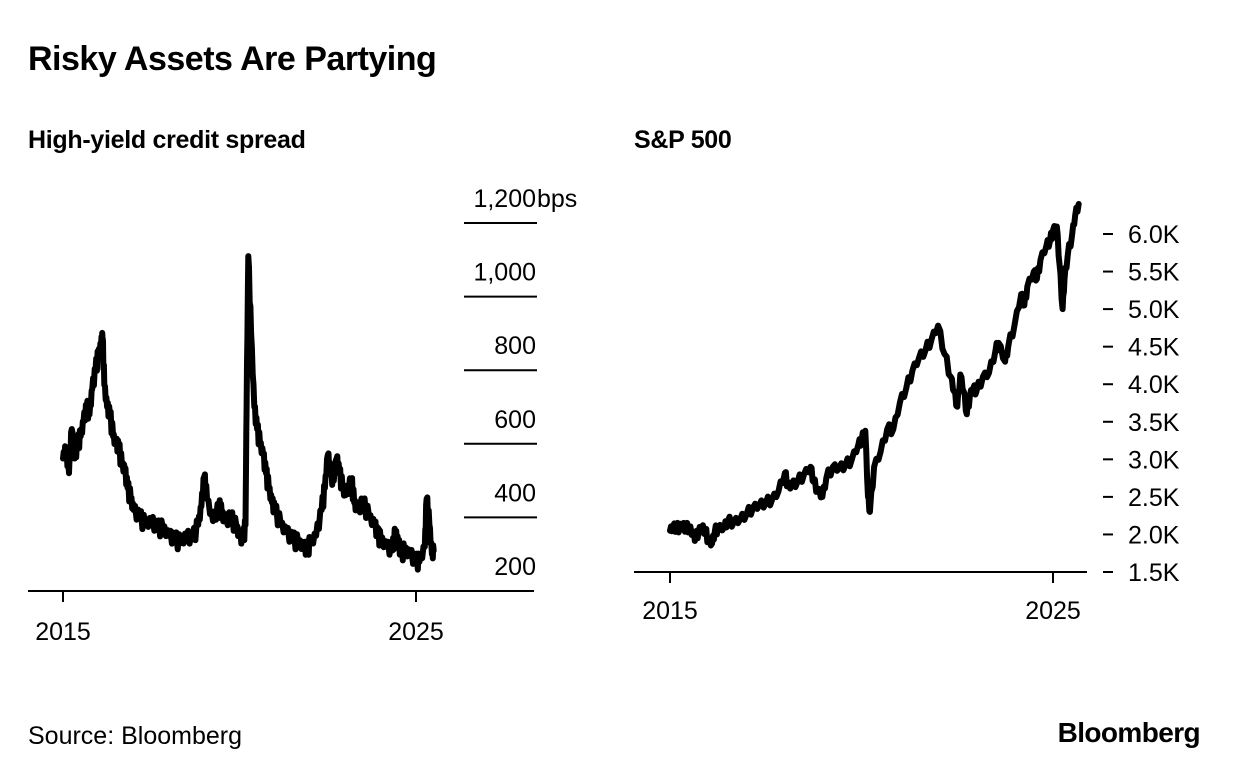 Image resolution: width=1240 pixels, height=778 pixels. I want to click on sp500-y-tick-label: 5.5K, so click(1154, 273).